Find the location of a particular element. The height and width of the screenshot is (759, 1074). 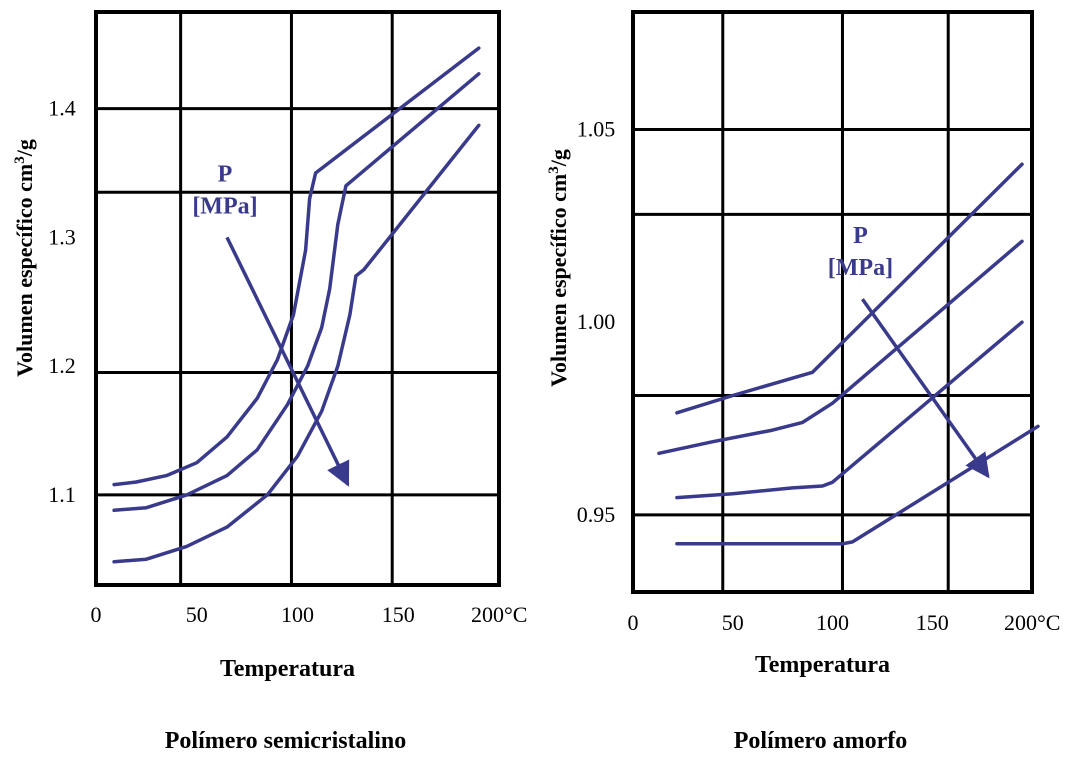

series-line-p2 is located at coordinates (840, 347).